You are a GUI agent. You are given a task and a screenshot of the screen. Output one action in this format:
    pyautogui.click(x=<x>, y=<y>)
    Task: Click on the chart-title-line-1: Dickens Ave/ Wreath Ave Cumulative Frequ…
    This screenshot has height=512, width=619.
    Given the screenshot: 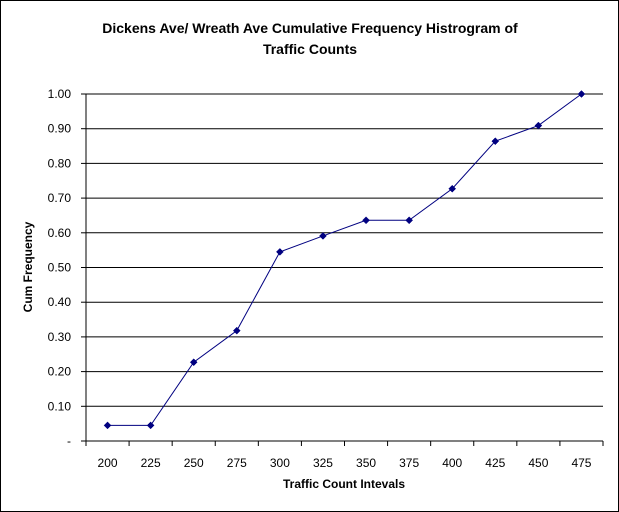 What is the action you would take?
    pyautogui.click(x=310, y=28)
    